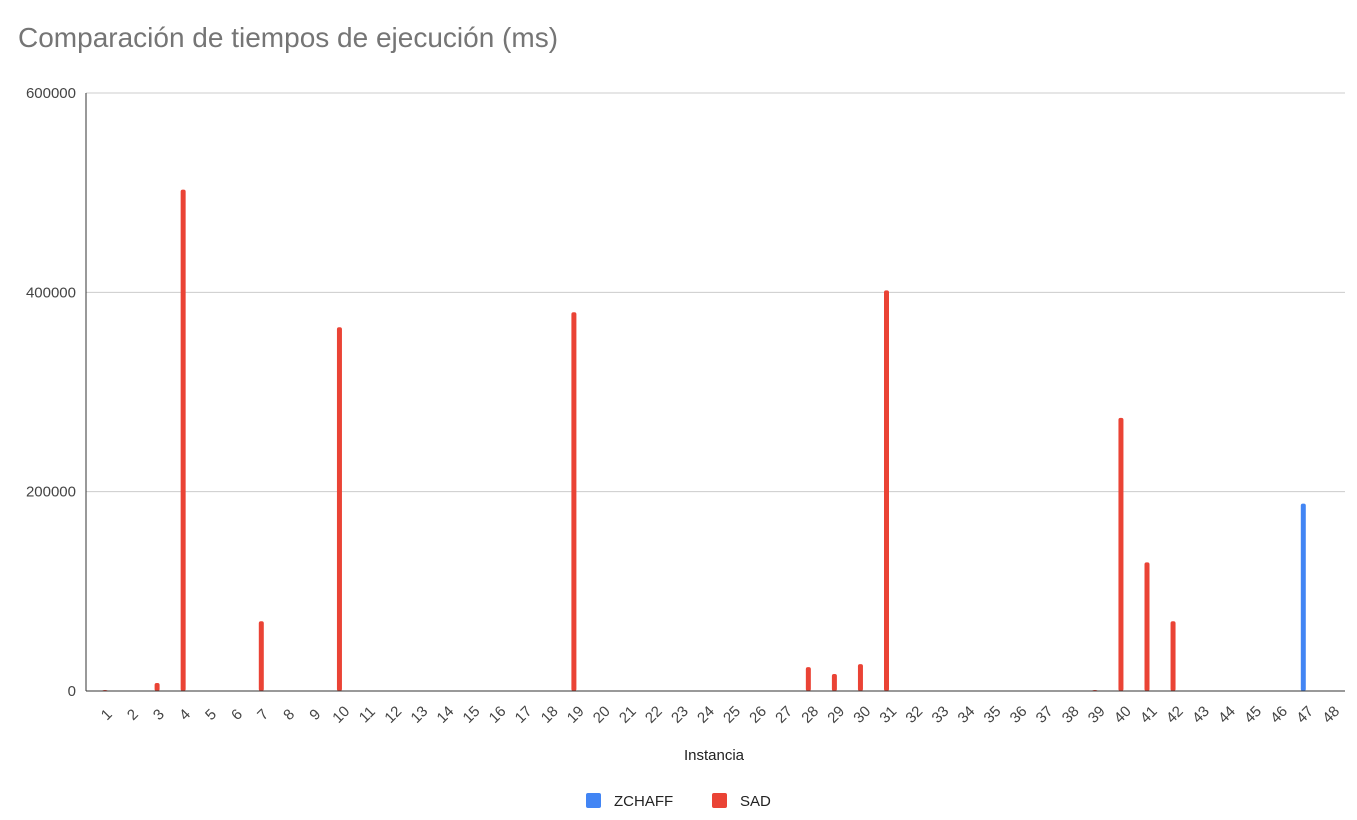 This screenshot has height=820, width=1357. What do you see at coordinates (1045, 715) in the screenshot?
I see `x-tick-label: 37` at bounding box center [1045, 715].